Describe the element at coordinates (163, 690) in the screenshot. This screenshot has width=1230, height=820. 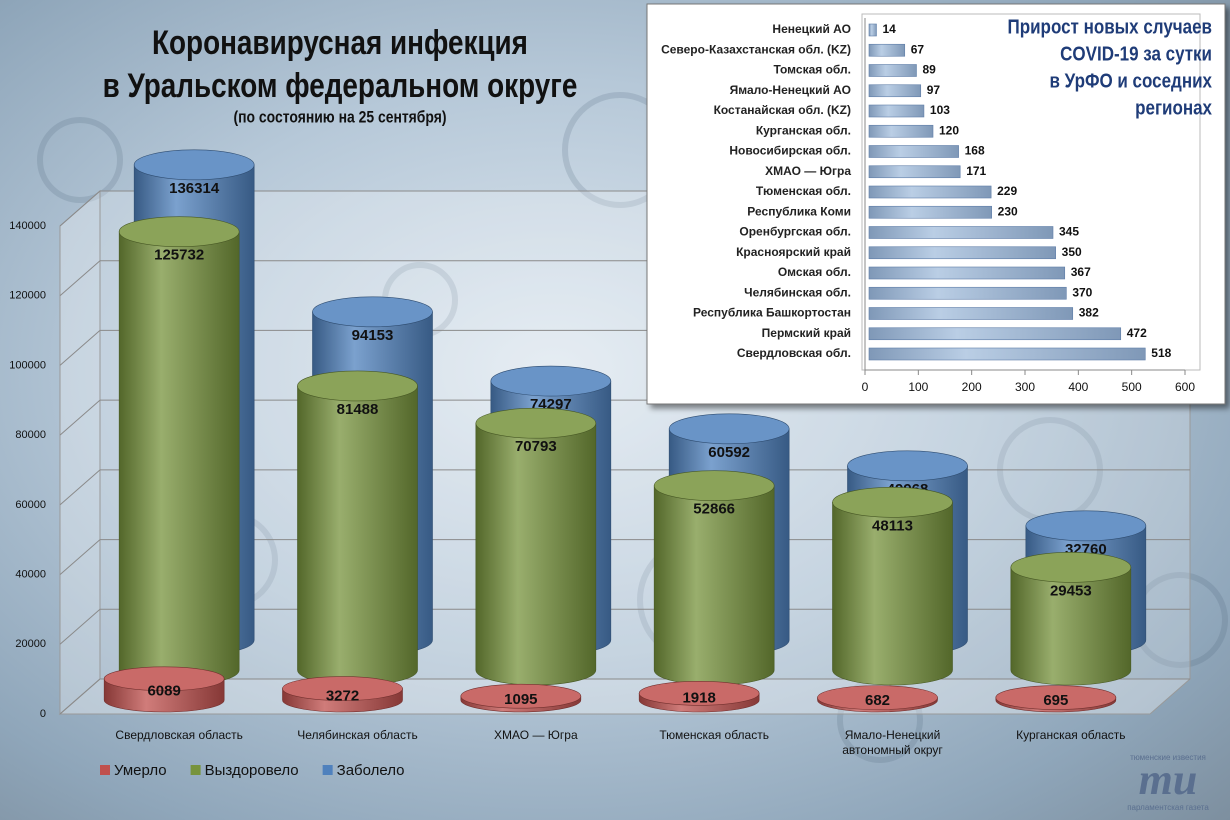
I see `value-label: 6089` at that location.